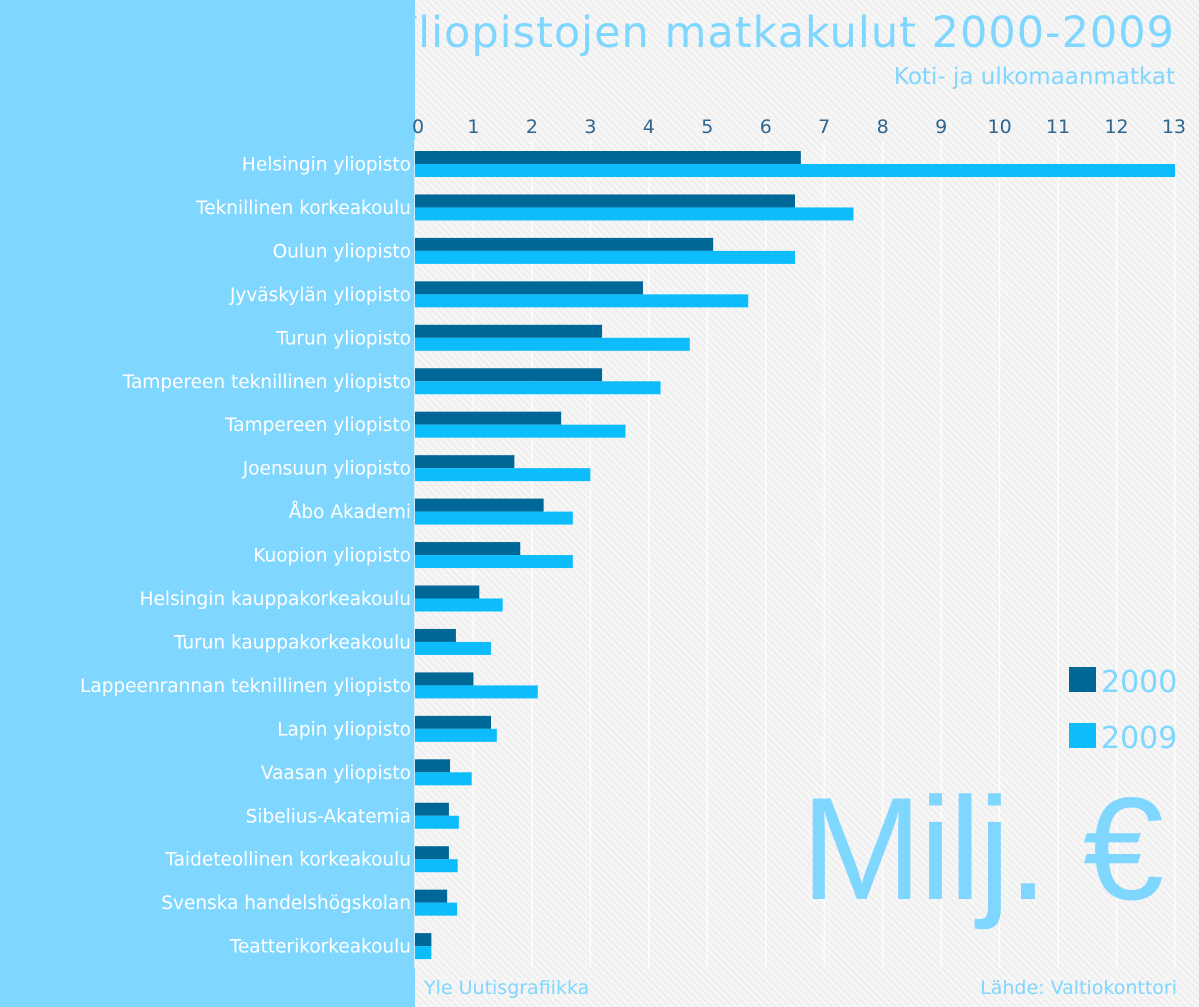 The image size is (1199, 1007). I want to click on x-axis-ticks: 0 1 2 3 4 5 6 7 8 9 10 11 12 13, so click(799, 127).